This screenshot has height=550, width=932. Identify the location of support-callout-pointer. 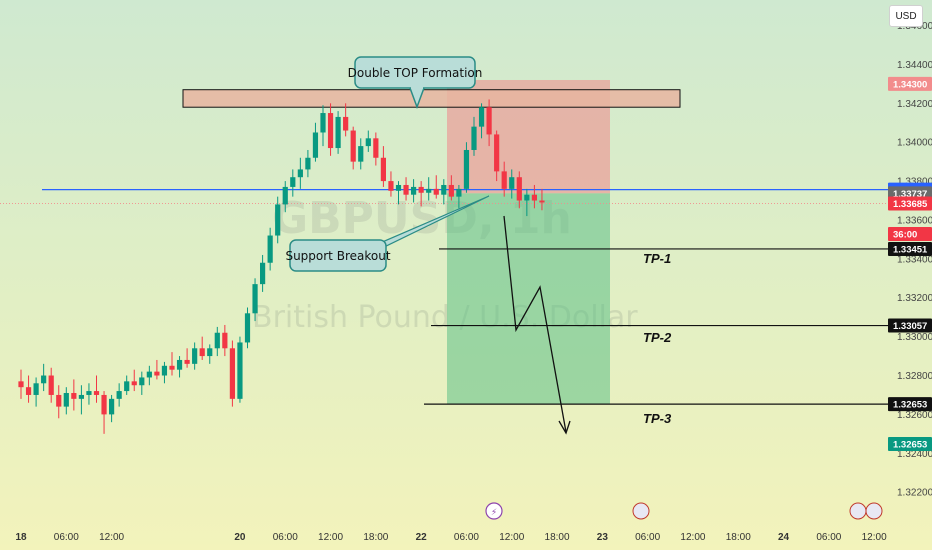
(433, 223).